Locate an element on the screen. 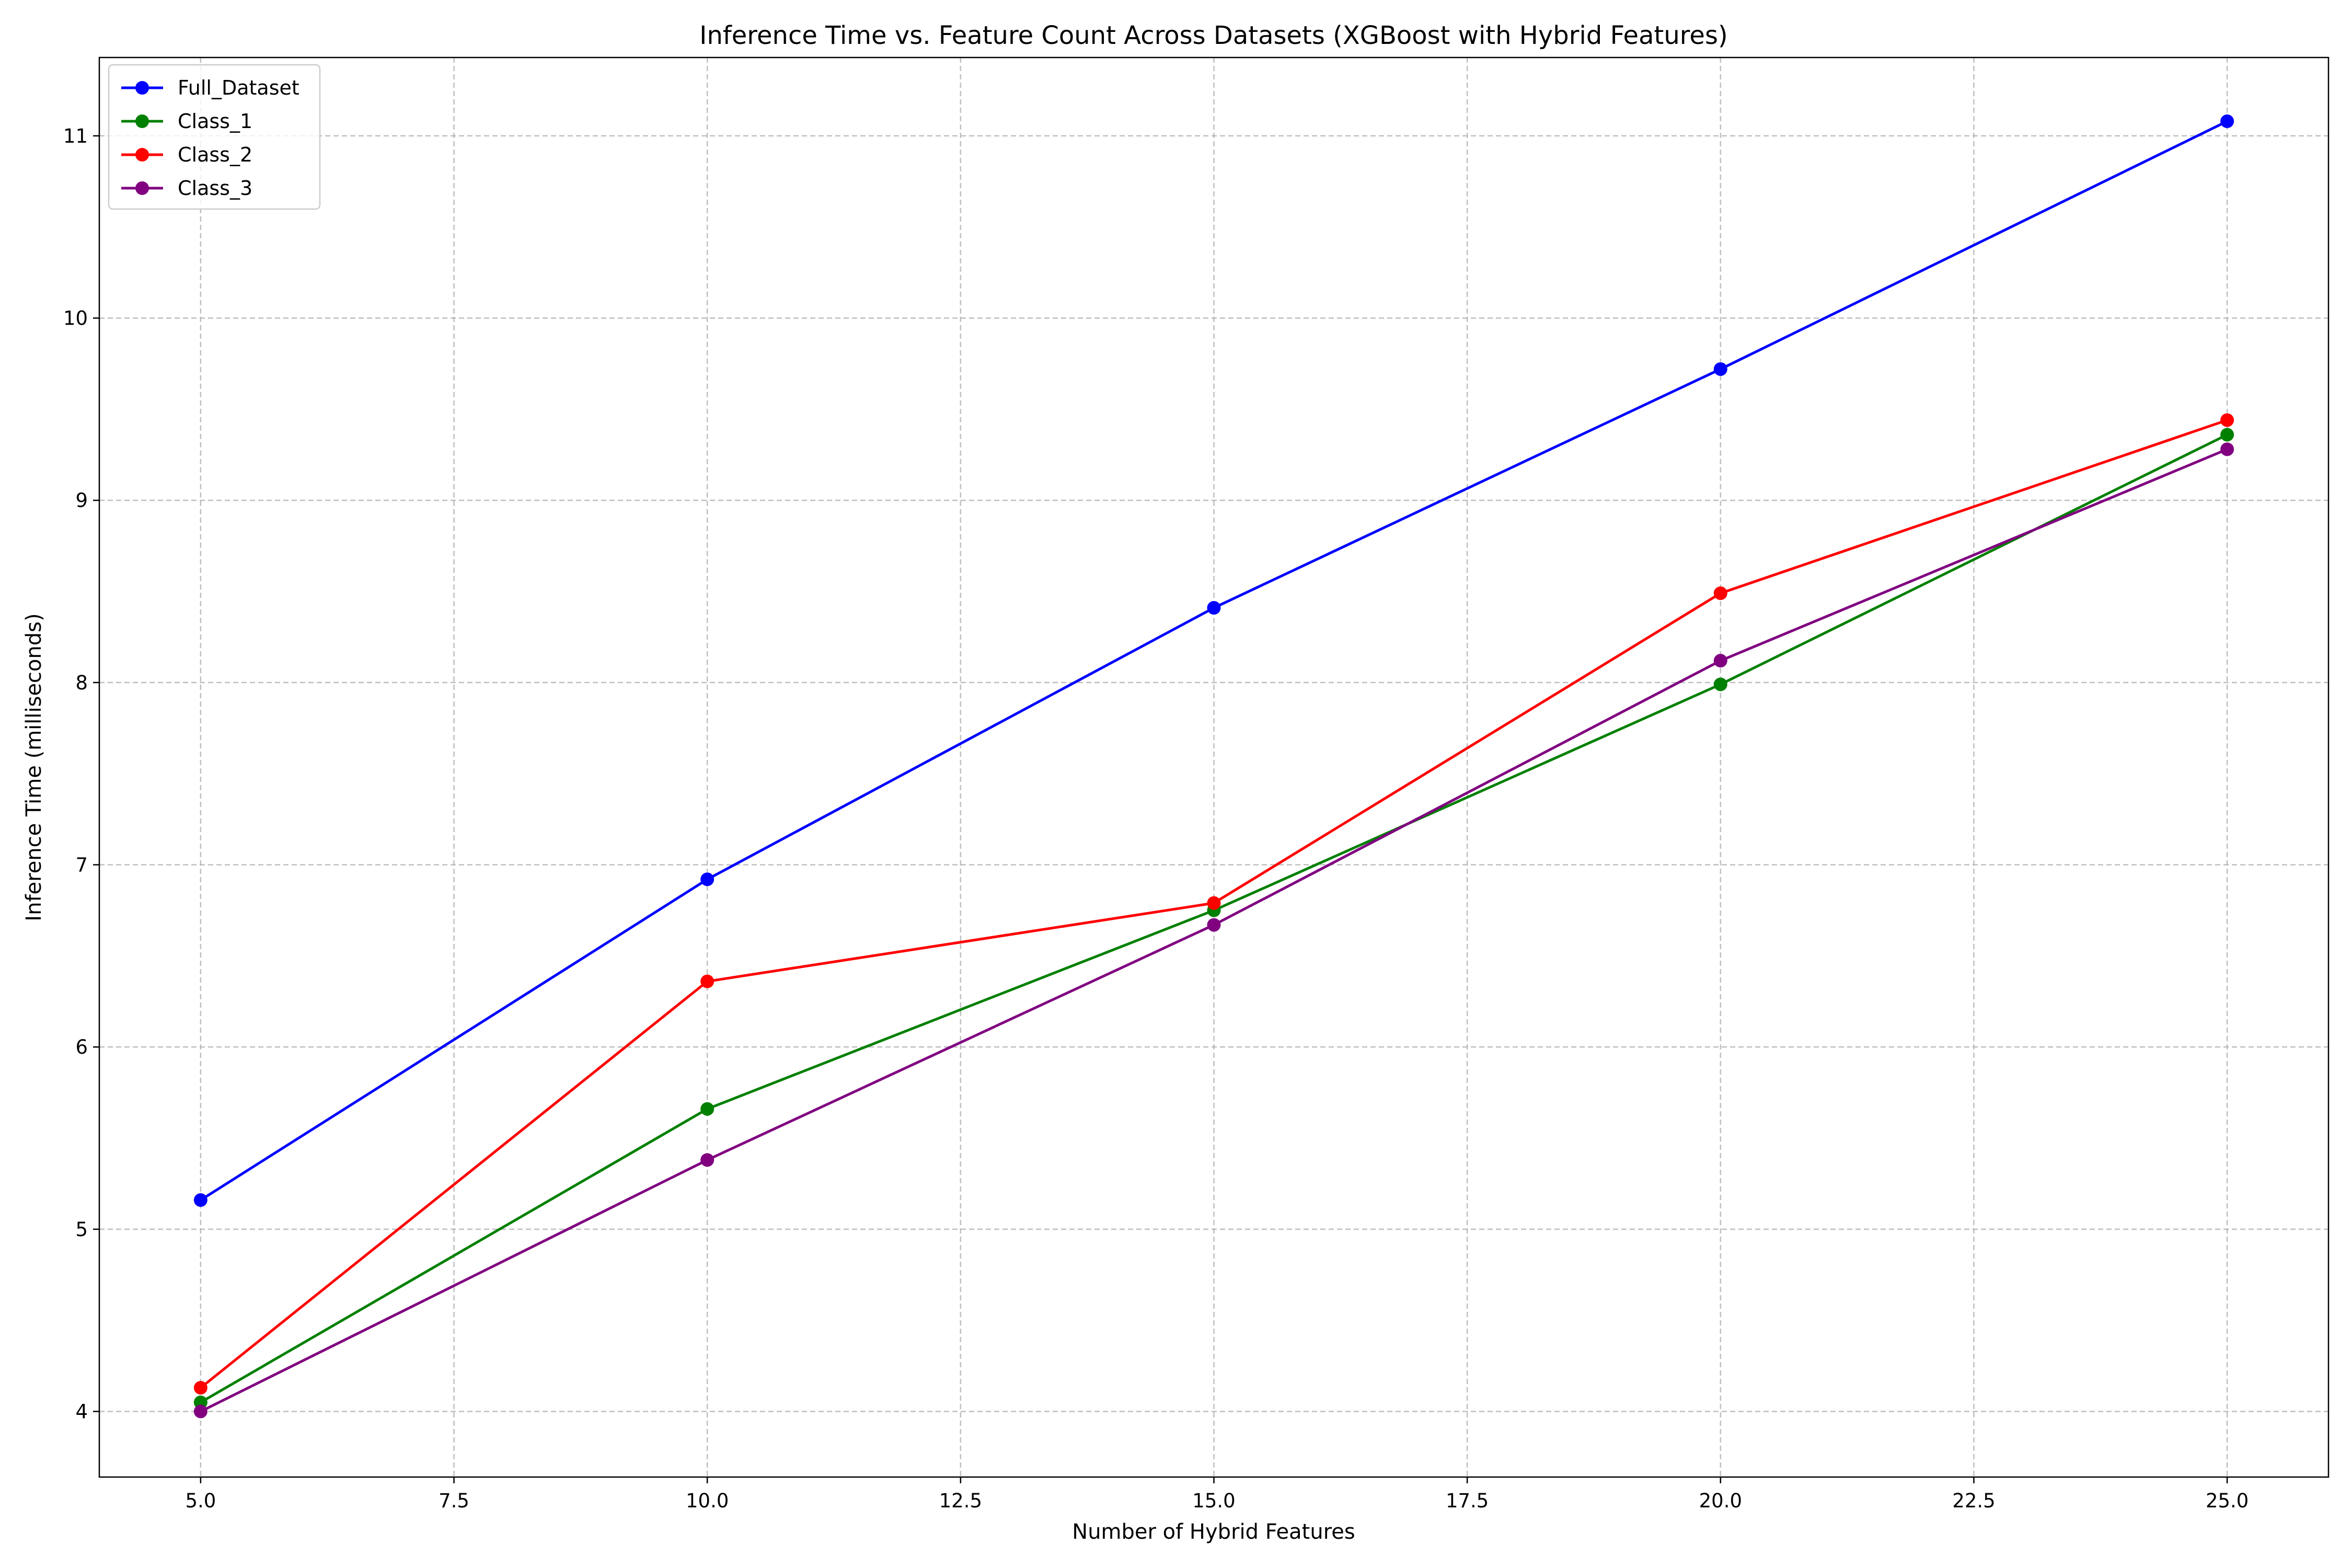  x-axis-label: Number of Hybrid Features is located at coordinates (1213, 1532).